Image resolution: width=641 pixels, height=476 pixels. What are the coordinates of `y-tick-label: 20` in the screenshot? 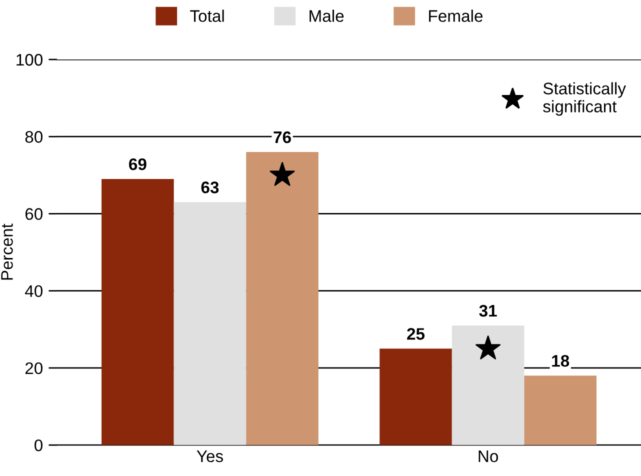 It's located at (34, 368).